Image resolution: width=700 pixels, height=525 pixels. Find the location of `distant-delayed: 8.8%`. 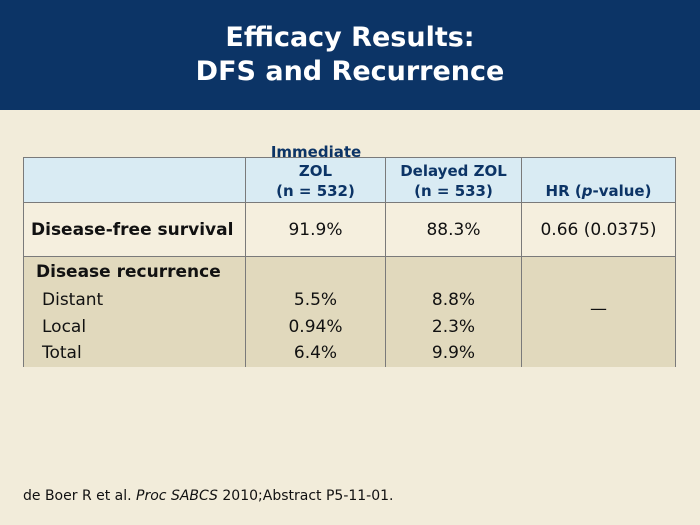

distant-delayed: 8.8% is located at coordinates (453, 300).